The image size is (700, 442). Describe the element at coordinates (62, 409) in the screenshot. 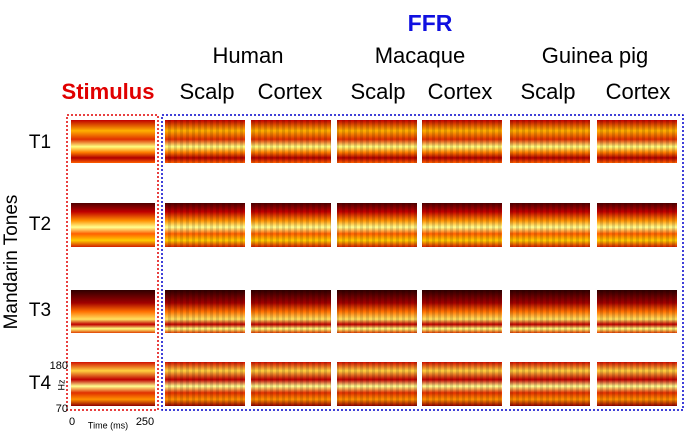

I see `y-bottom: 70` at that location.